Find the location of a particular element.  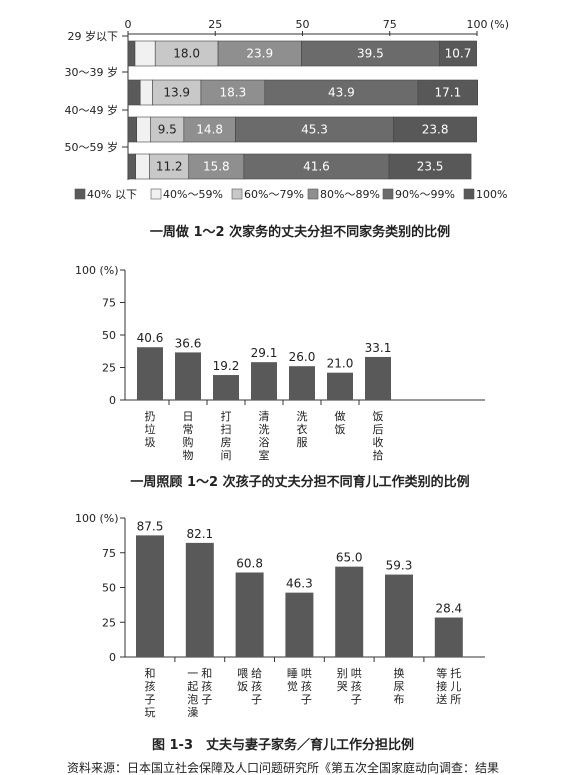

bar-value-label: 29.1 is located at coordinates (264, 353).